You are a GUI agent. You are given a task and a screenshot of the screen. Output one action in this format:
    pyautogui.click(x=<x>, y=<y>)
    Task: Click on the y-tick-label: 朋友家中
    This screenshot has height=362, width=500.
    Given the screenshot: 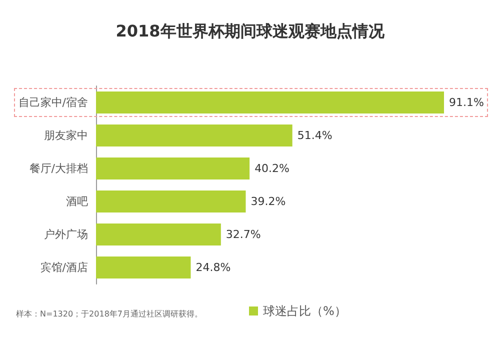 What is the action you would take?
    pyautogui.click(x=66, y=135)
    